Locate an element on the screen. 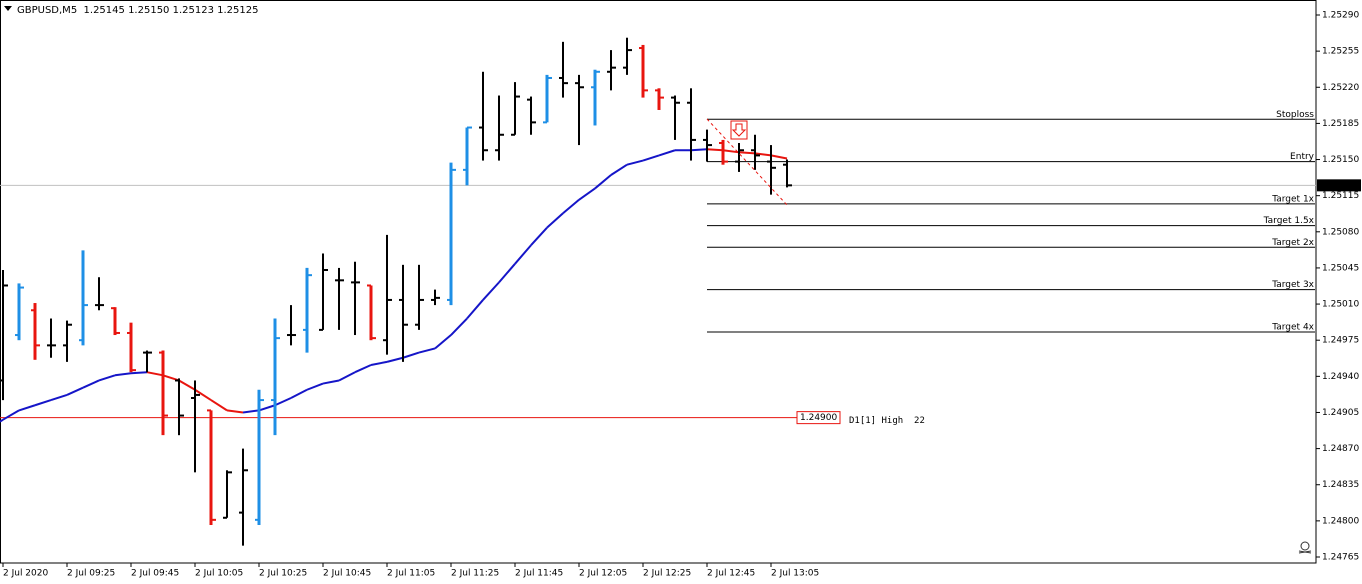 The height and width of the screenshot is (584, 1362). y-tick-label: 1.24765 is located at coordinates (1340, 558).